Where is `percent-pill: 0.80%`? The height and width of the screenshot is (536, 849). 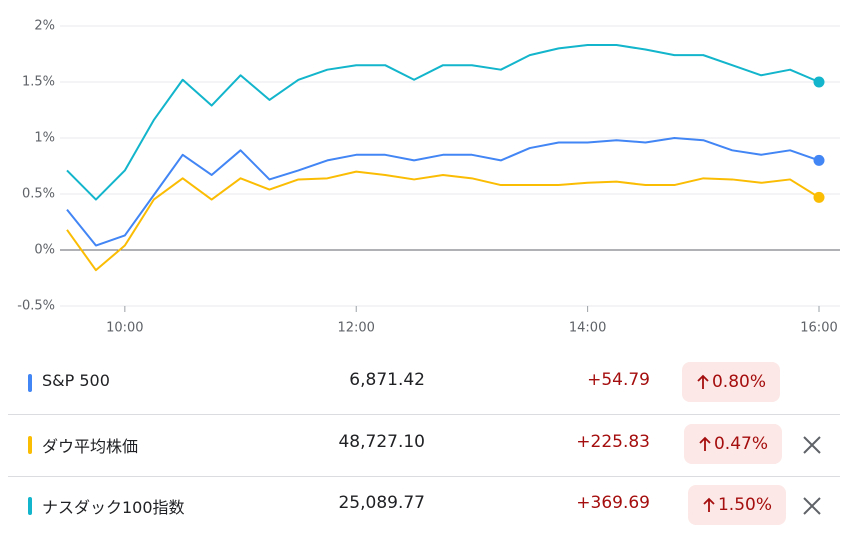 percent-pill: 0.80% is located at coordinates (731, 382).